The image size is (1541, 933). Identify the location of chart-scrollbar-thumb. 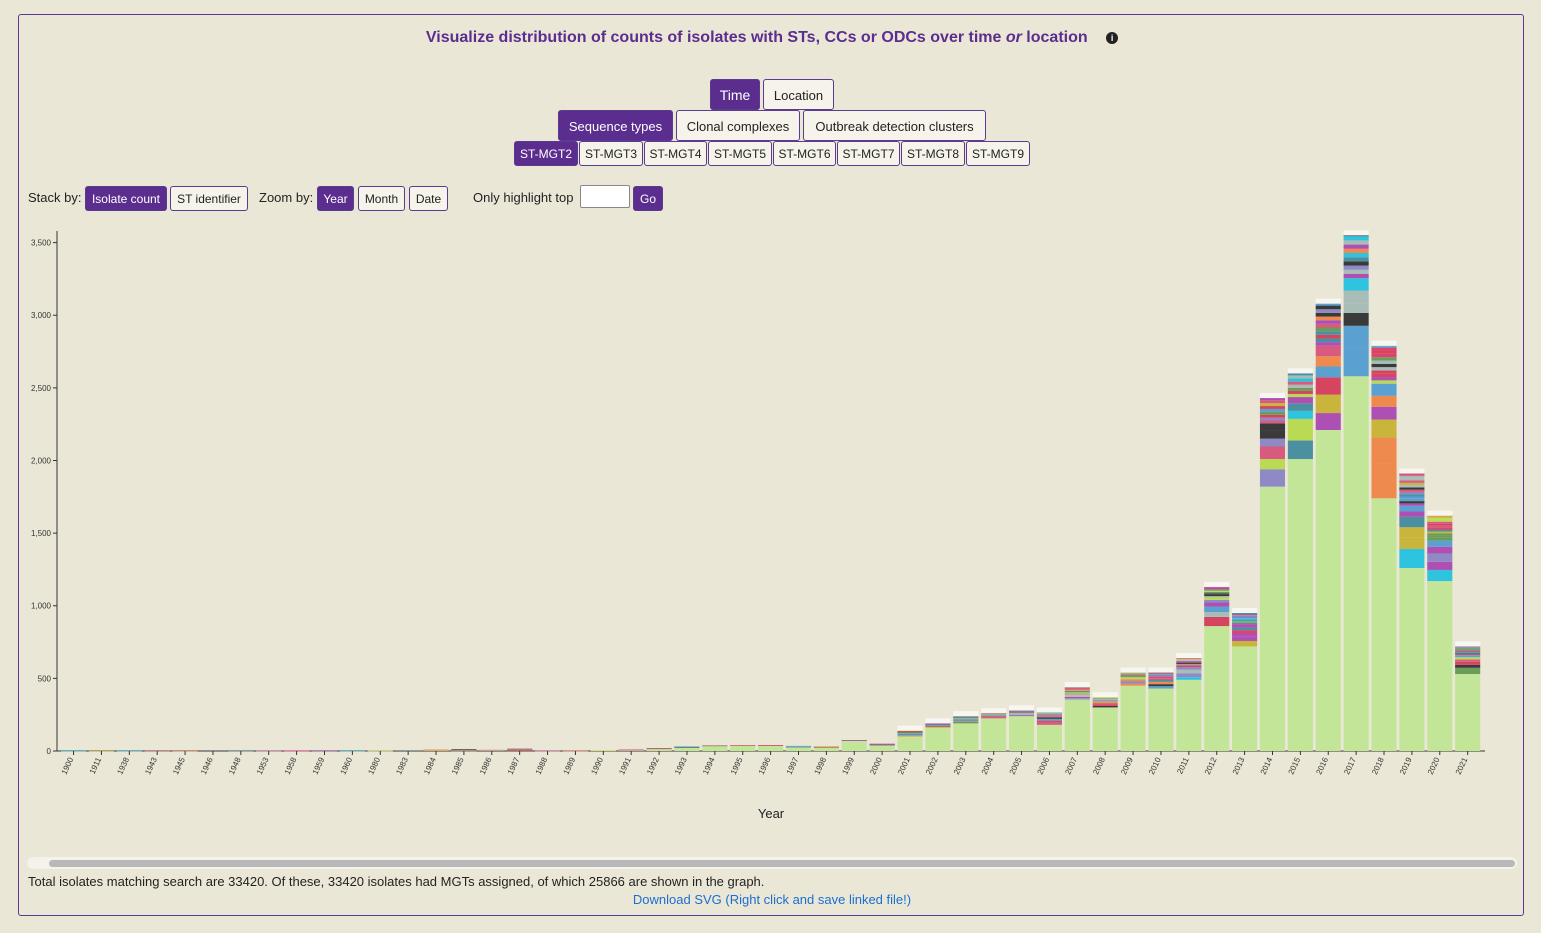
(782, 863).